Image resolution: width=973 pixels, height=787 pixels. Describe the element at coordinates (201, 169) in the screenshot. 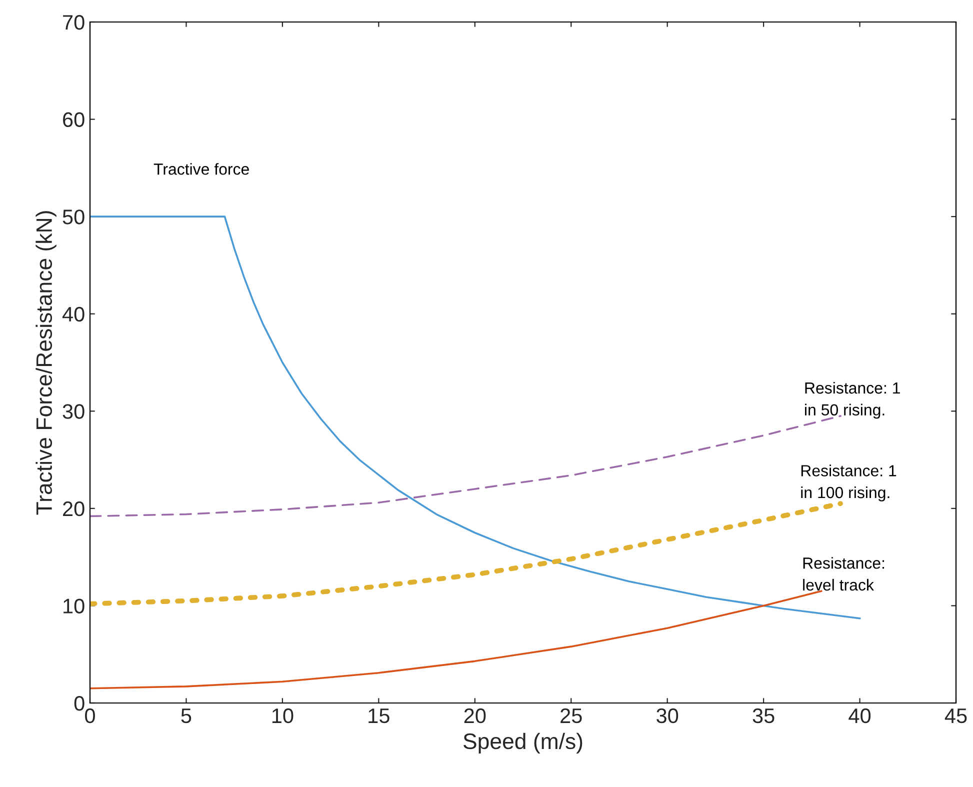

I see `text: Tractive force` at that location.